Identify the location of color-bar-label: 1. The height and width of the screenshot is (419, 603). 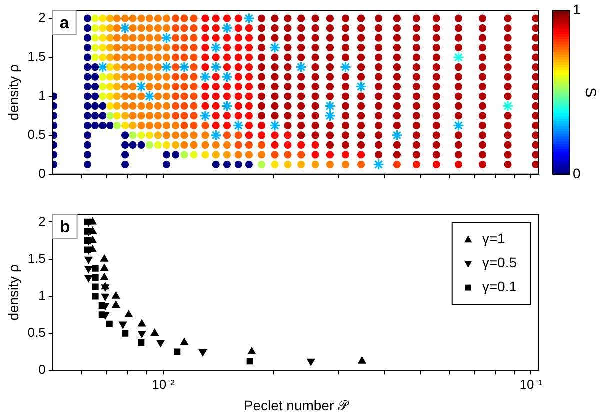
(577, 10).